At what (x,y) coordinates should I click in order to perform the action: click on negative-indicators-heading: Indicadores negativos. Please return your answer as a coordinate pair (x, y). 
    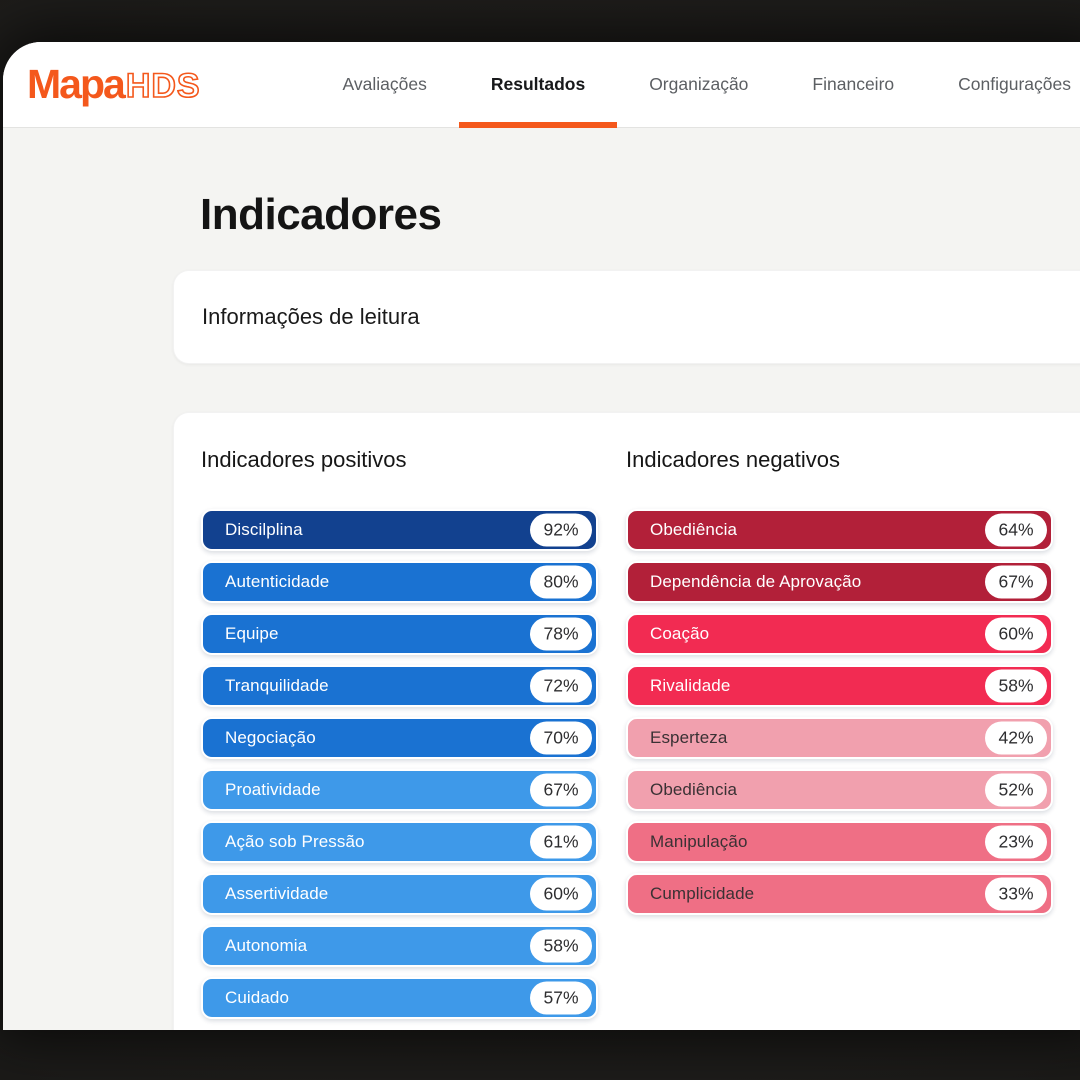
    Looking at the image, I should click on (733, 459).